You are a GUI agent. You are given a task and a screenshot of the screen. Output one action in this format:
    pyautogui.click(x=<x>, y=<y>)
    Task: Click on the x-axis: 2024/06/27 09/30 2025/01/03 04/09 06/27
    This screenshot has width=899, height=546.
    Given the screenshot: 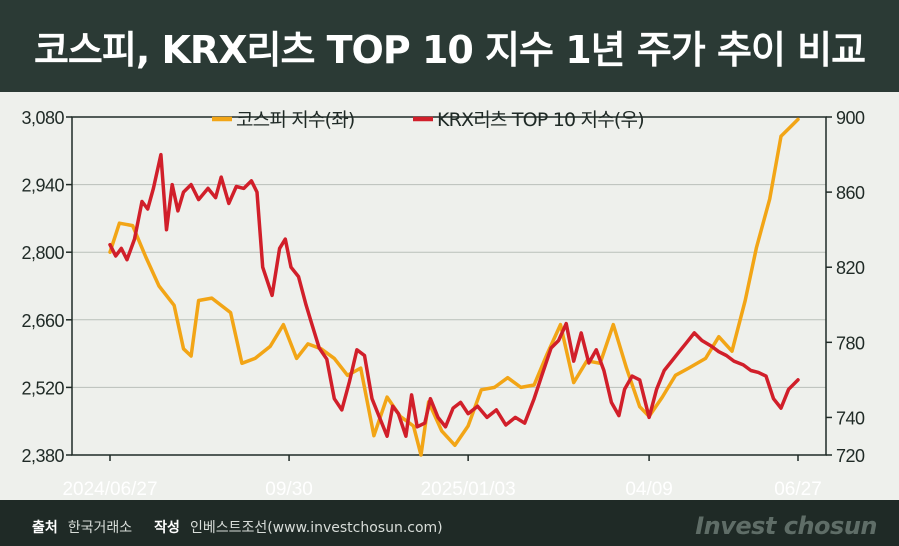 What is the action you would take?
    pyautogui.click(x=442, y=477)
    